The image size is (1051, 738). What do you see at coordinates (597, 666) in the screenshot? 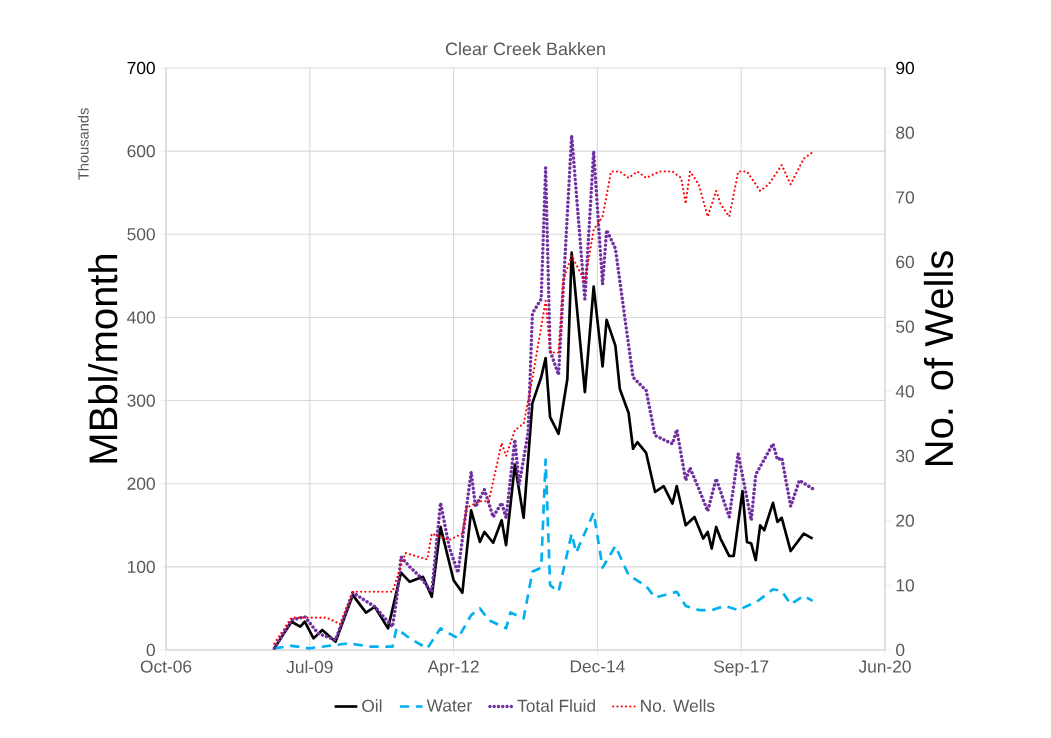
I see `x-tick-label: Dec-14` at bounding box center [597, 666].